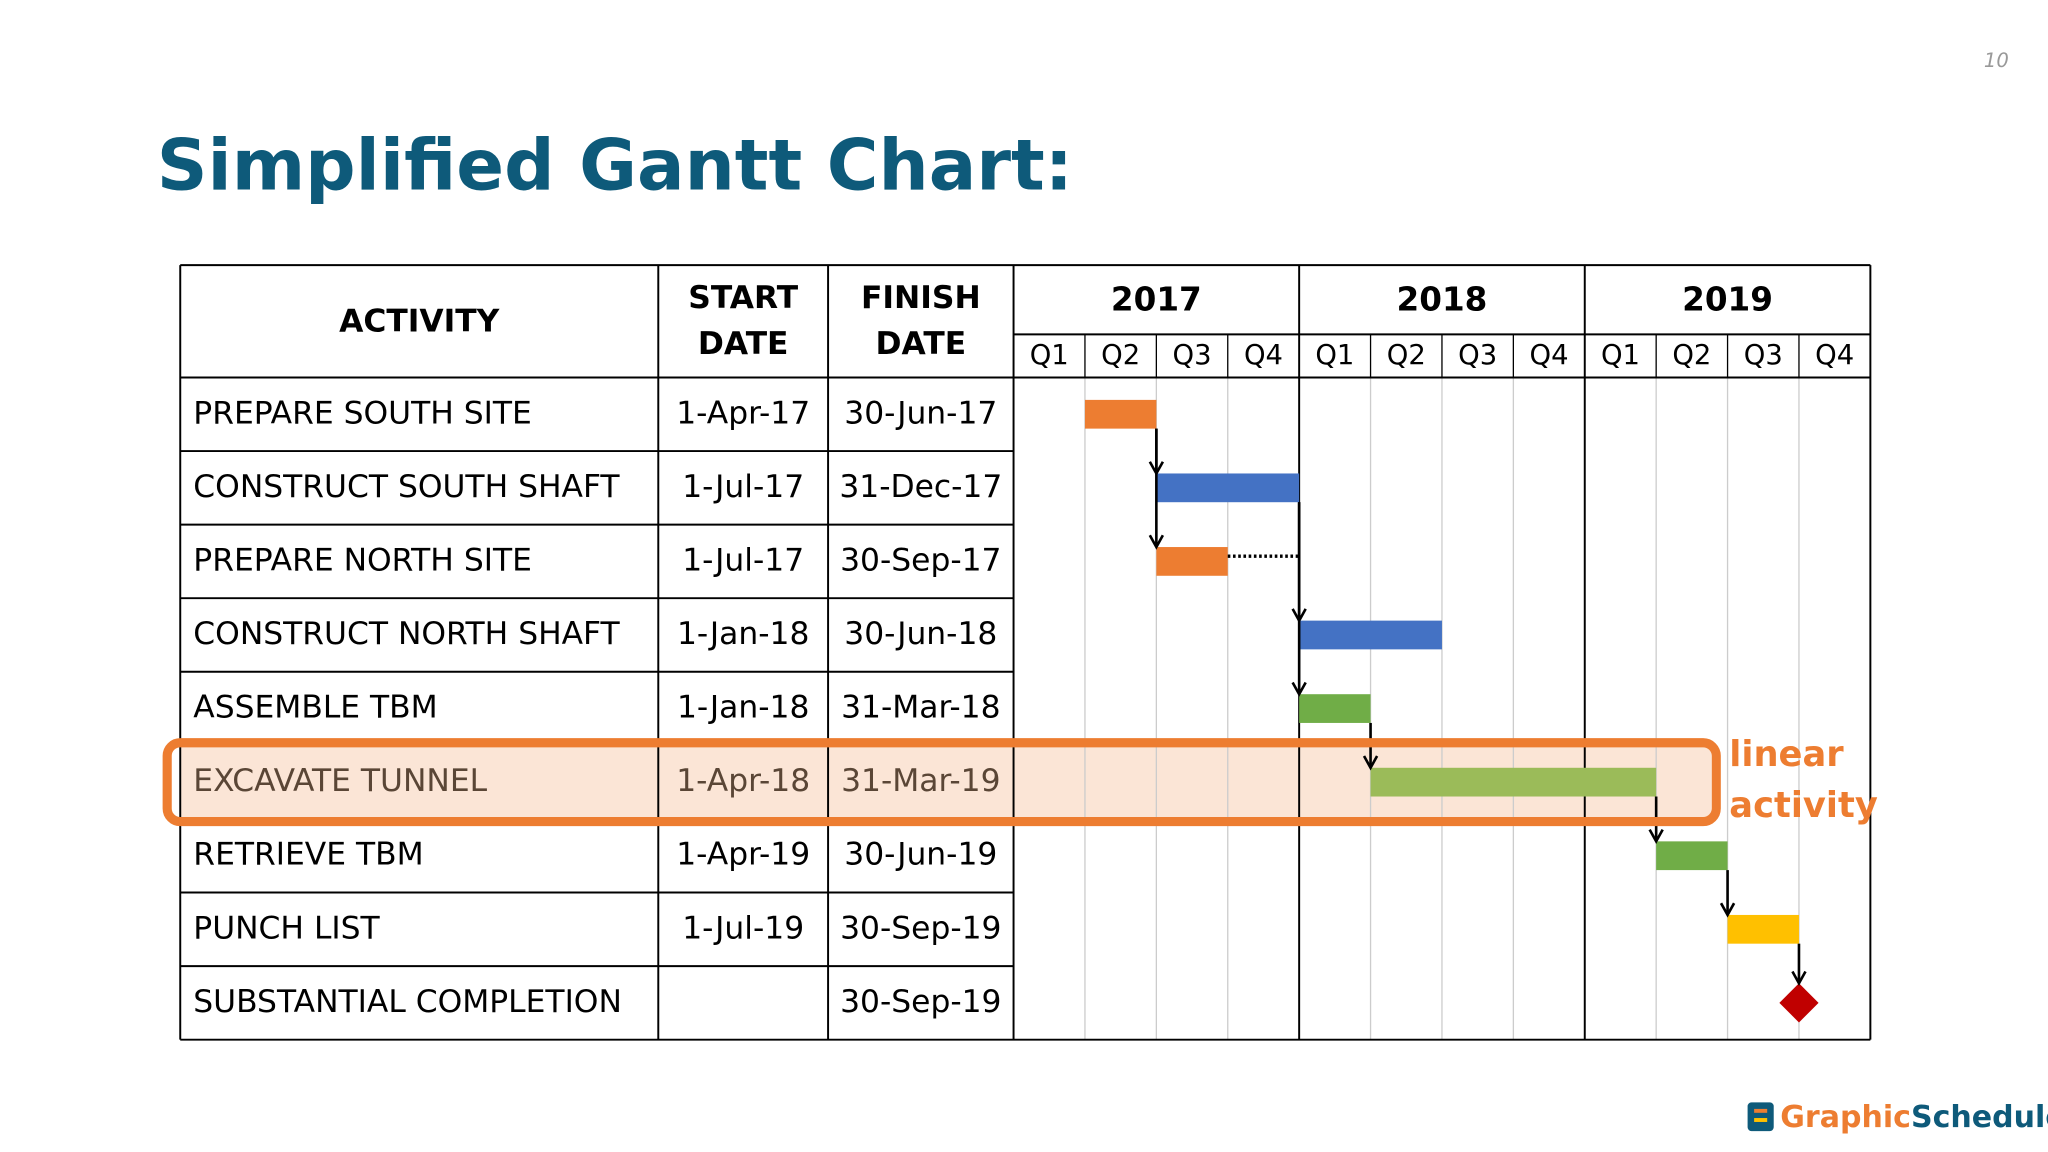  What do you see at coordinates (743, 928) in the screenshot?
I see `start-date: 1-Jul-19` at bounding box center [743, 928].